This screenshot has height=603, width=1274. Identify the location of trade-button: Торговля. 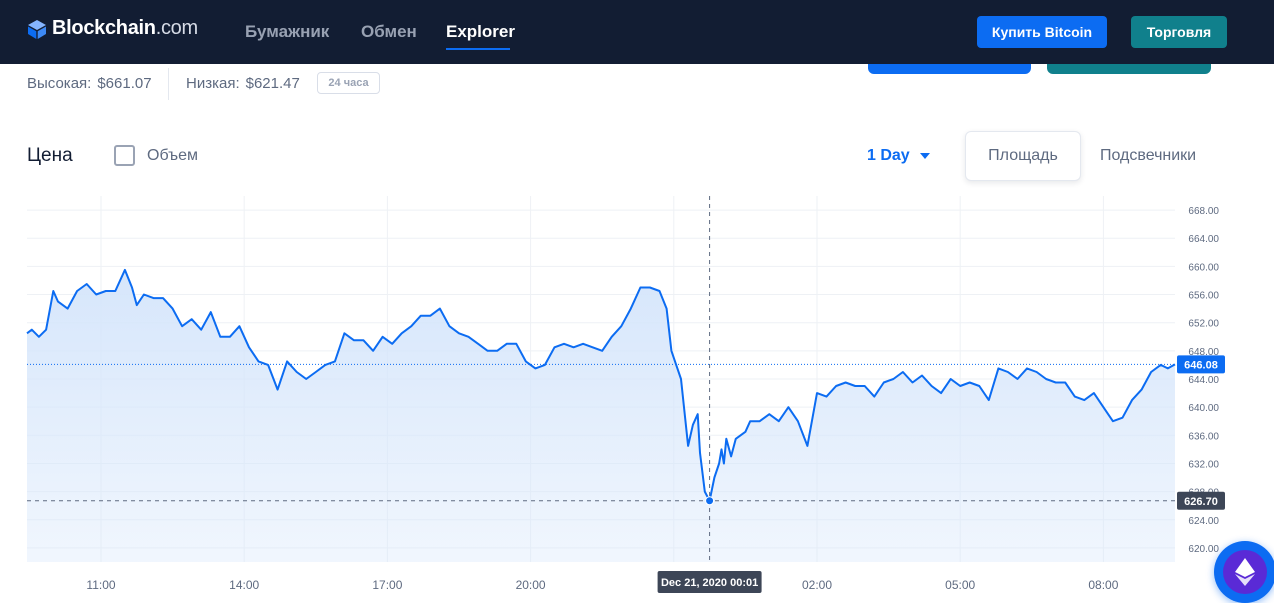
(1179, 32).